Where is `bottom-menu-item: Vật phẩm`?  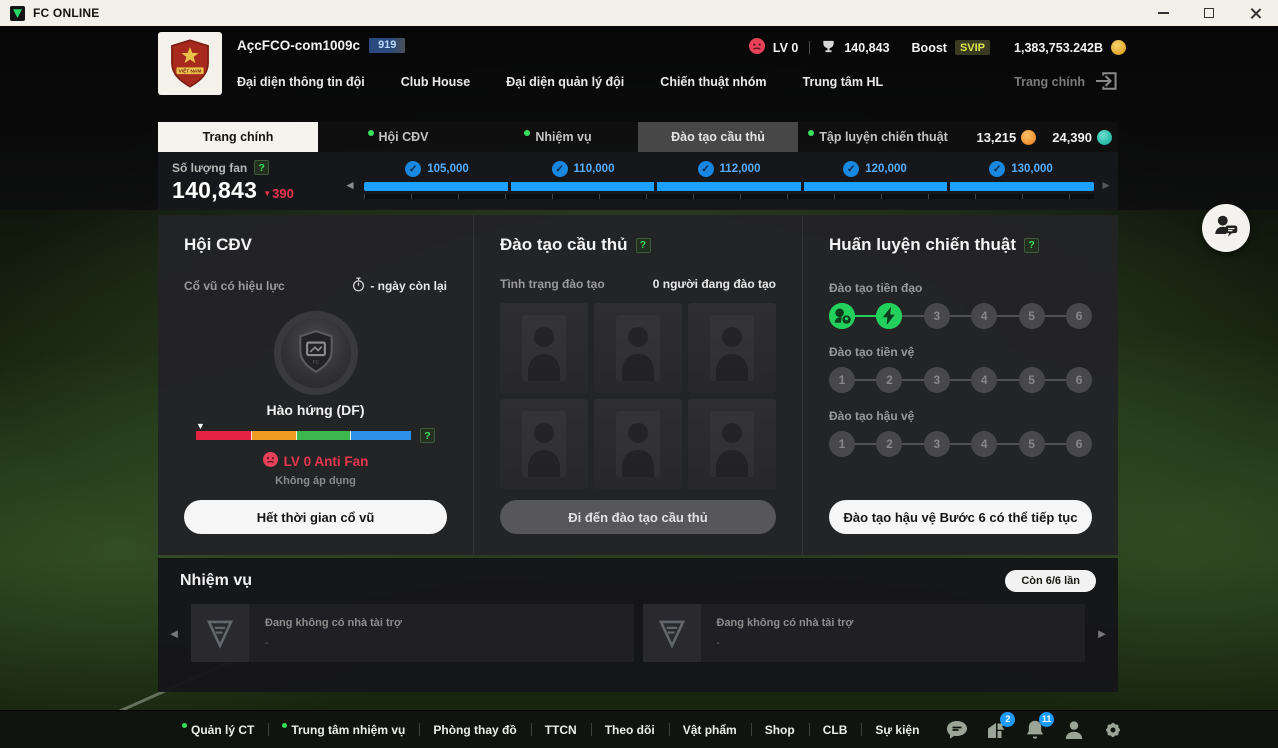 bottom-menu-item: Vật phẩm is located at coordinates (709, 729).